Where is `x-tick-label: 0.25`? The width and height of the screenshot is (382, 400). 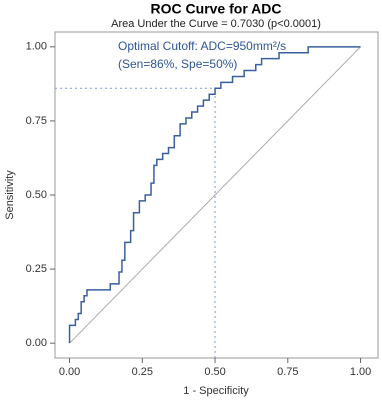 x-tick-label: 0.25 is located at coordinates (142, 372).